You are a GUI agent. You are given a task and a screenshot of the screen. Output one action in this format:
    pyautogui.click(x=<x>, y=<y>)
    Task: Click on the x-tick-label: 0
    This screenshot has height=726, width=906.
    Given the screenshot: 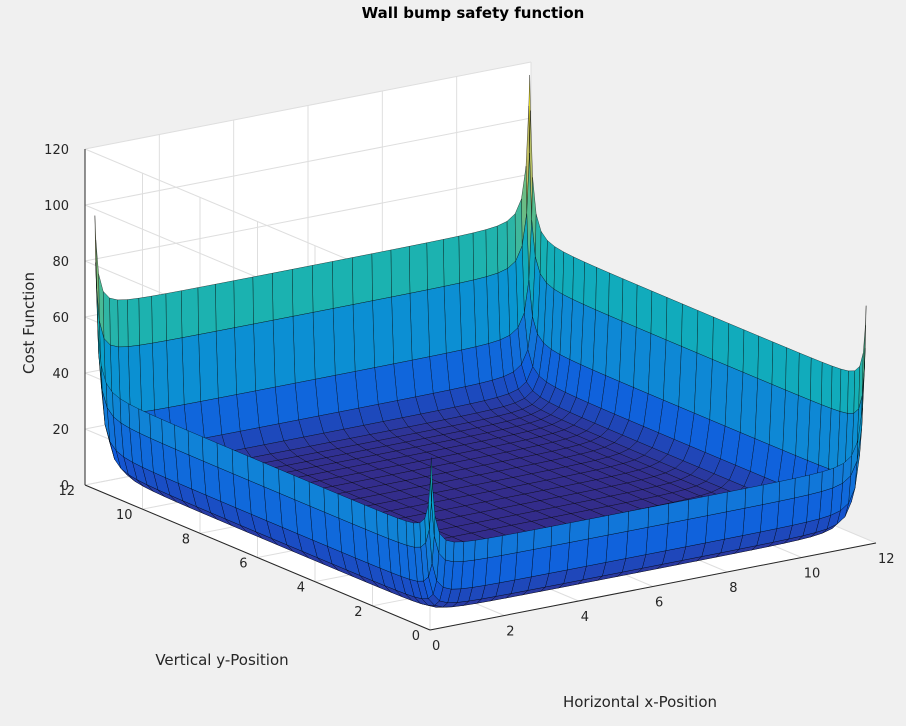 What is the action you would take?
    pyautogui.click(x=436, y=646)
    